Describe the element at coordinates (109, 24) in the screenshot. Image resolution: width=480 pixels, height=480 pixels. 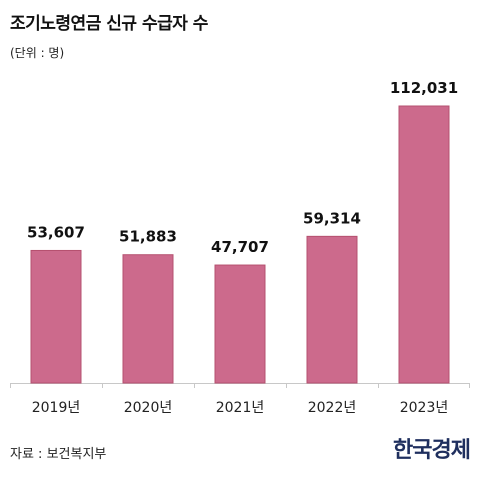
I see `chart-title: 조기노령연금 신규 수급자 수` at that location.